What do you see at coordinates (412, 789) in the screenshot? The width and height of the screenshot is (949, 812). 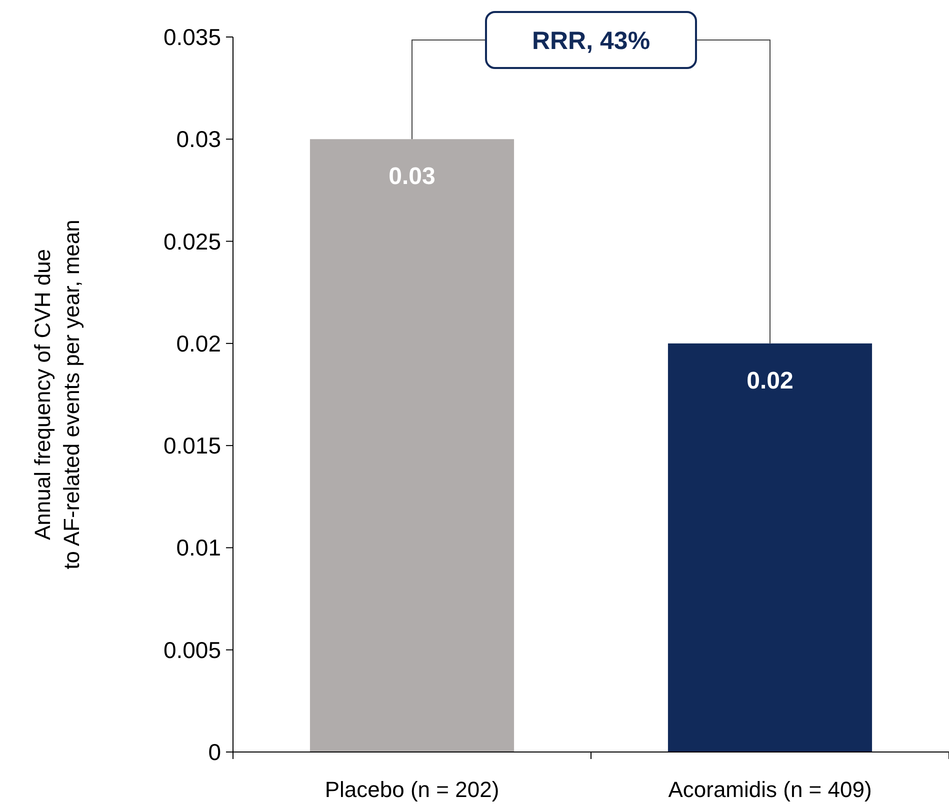 I see `x-tick-label: Placebo (n = 202)` at bounding box center [412, 789].